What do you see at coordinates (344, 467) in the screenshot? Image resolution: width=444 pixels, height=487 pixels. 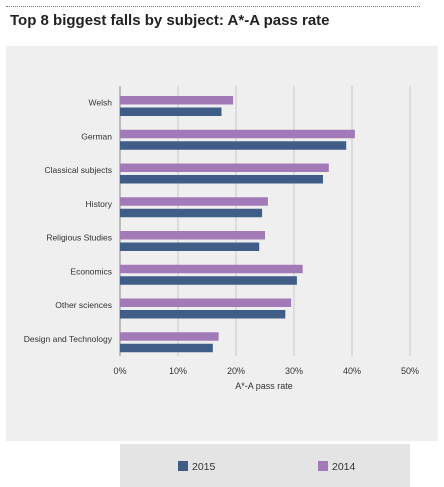 I see `legend-label-2014: 2014` at bounding box center [344, 467].